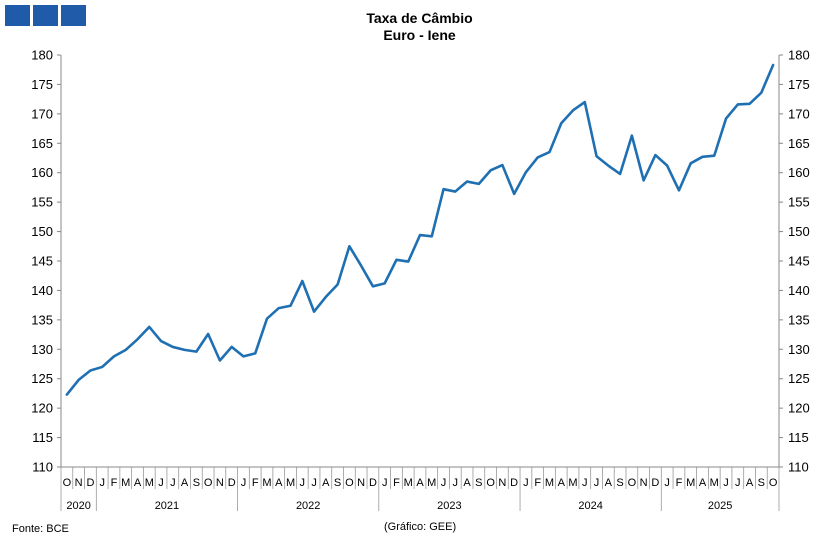  Describe the element at coordinates (40, 529) in the screenshot. I see `source-note: Fonte: BCE` at that location.